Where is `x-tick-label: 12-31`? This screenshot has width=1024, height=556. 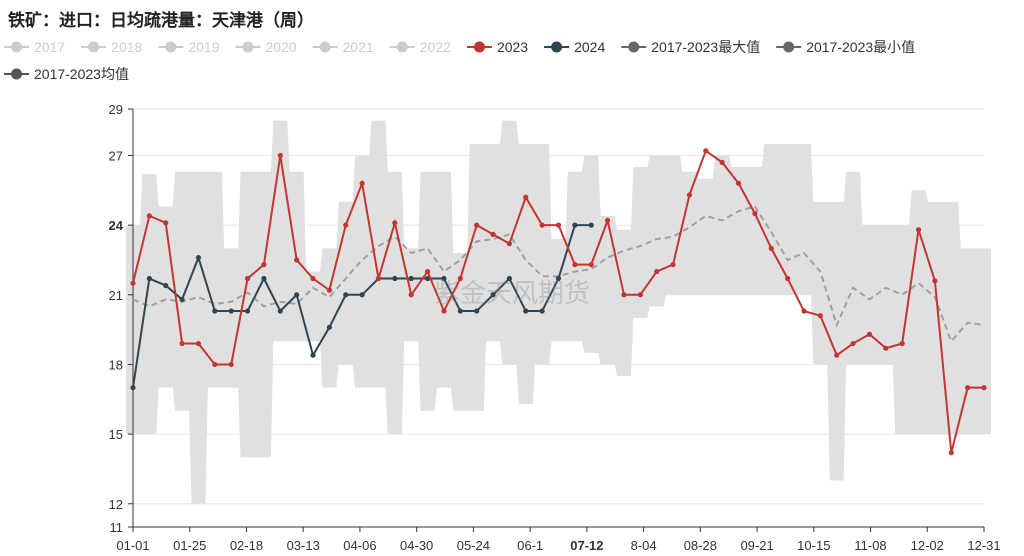 x-tick-label: 12-31 is located at coordinates (983, 545).